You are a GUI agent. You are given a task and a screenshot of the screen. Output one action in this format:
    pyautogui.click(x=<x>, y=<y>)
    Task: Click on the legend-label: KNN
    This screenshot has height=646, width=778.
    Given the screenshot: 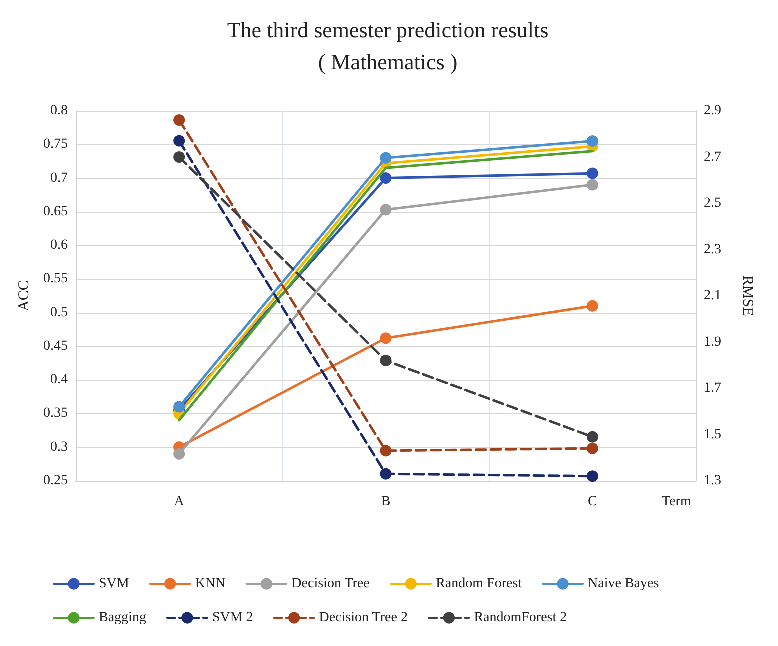 What is the action you would take?
    pyautogui.click(x=210, y=584)
    